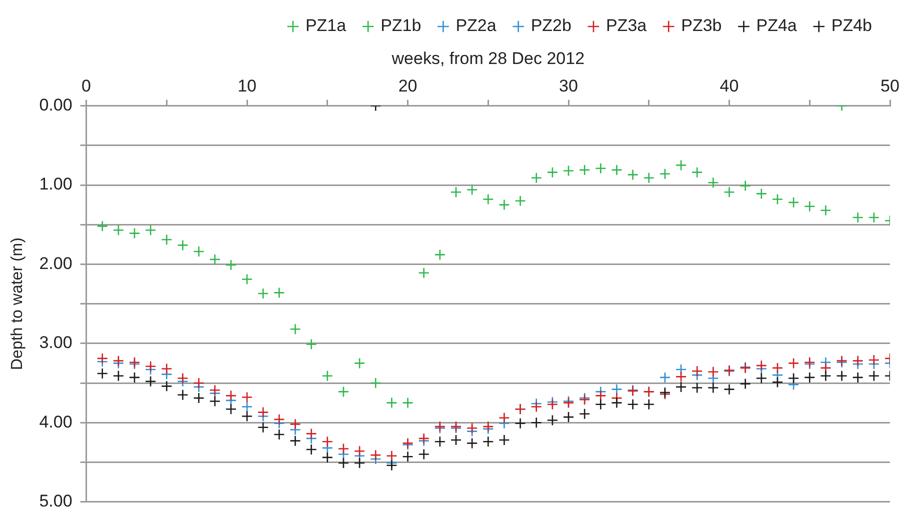  I want to click on legend-label: PZ2a, so click(476, 26).